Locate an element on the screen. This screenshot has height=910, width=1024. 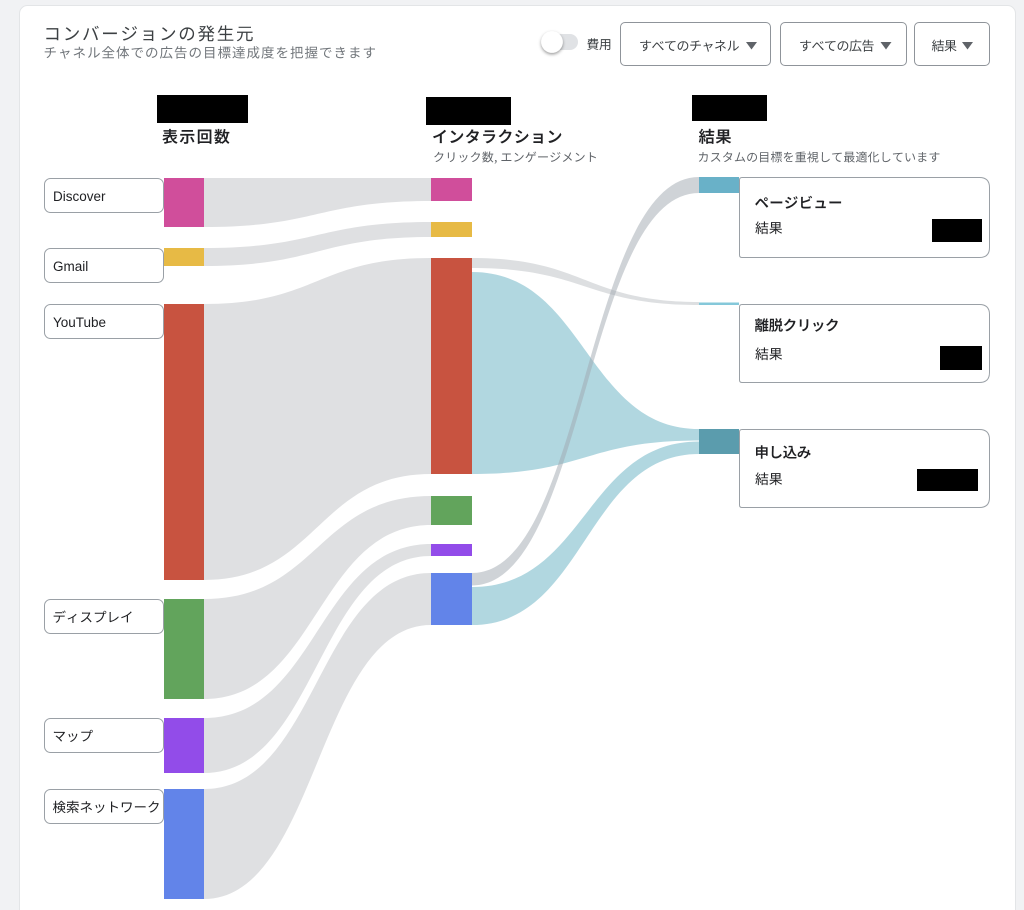
svg-text: Discover is located at coordinates (79, 196).